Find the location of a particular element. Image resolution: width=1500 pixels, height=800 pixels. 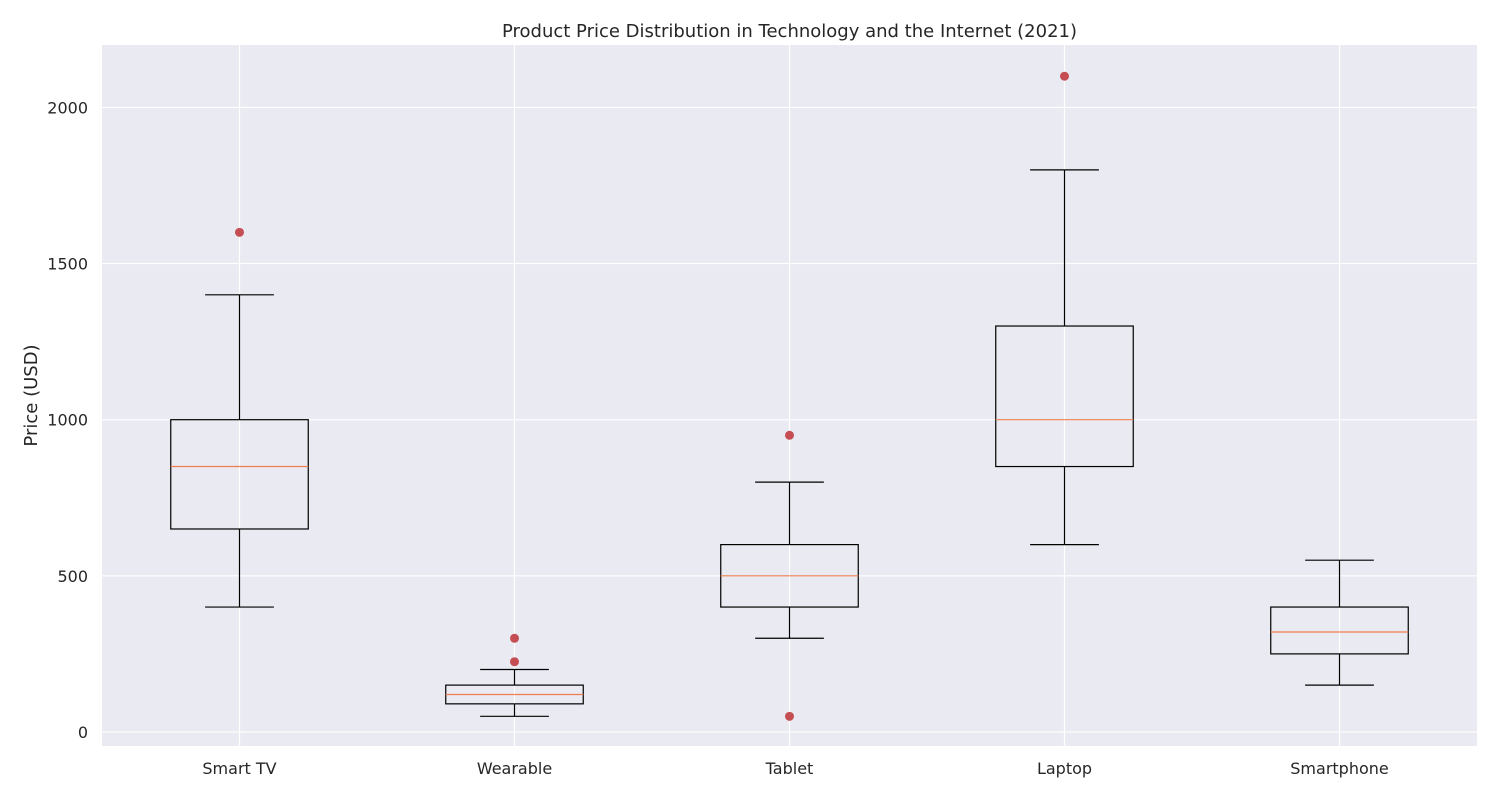

y-axis-label: Price (USD) is located at coordinates (31, 395).